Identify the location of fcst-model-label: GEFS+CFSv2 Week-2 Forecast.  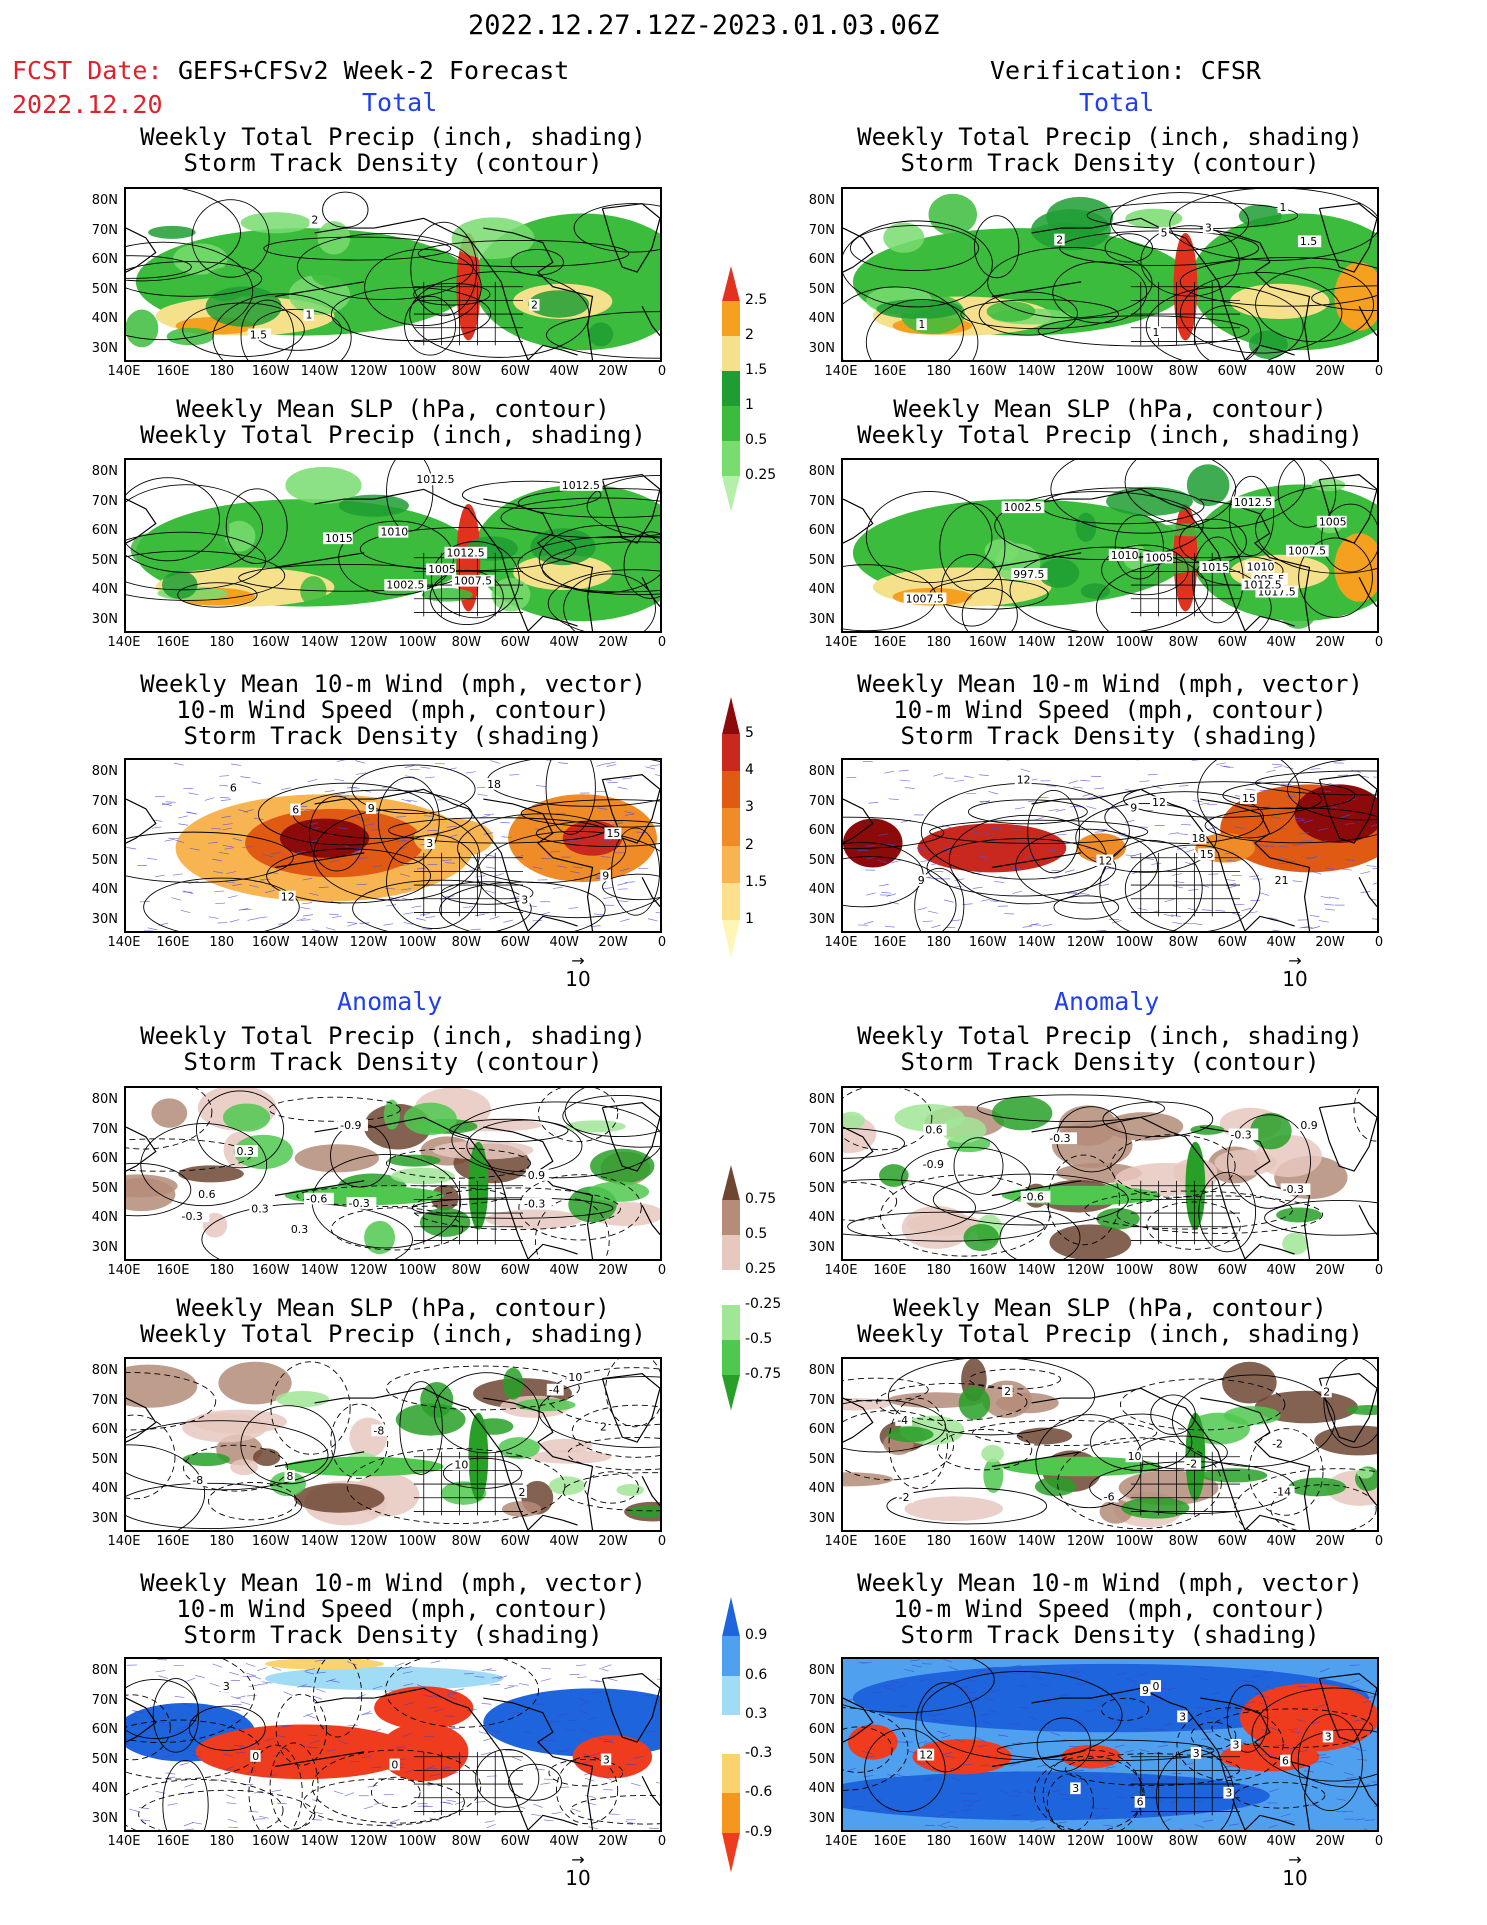
(374, 70).